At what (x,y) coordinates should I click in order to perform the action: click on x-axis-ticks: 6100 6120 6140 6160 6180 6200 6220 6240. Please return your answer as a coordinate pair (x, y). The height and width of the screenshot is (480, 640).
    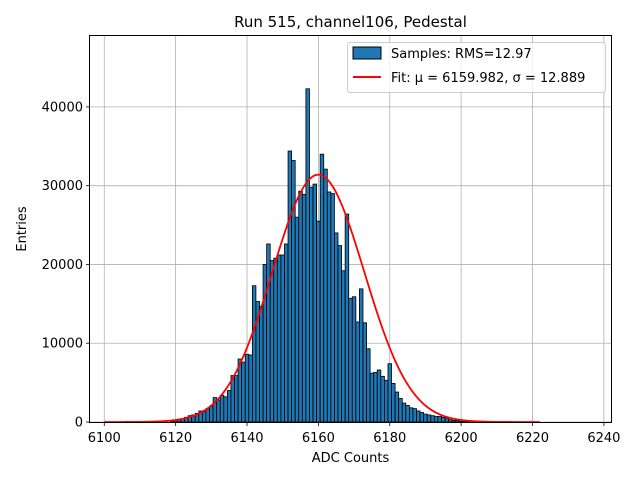
    Looking at the image, I should click on (354, 434).